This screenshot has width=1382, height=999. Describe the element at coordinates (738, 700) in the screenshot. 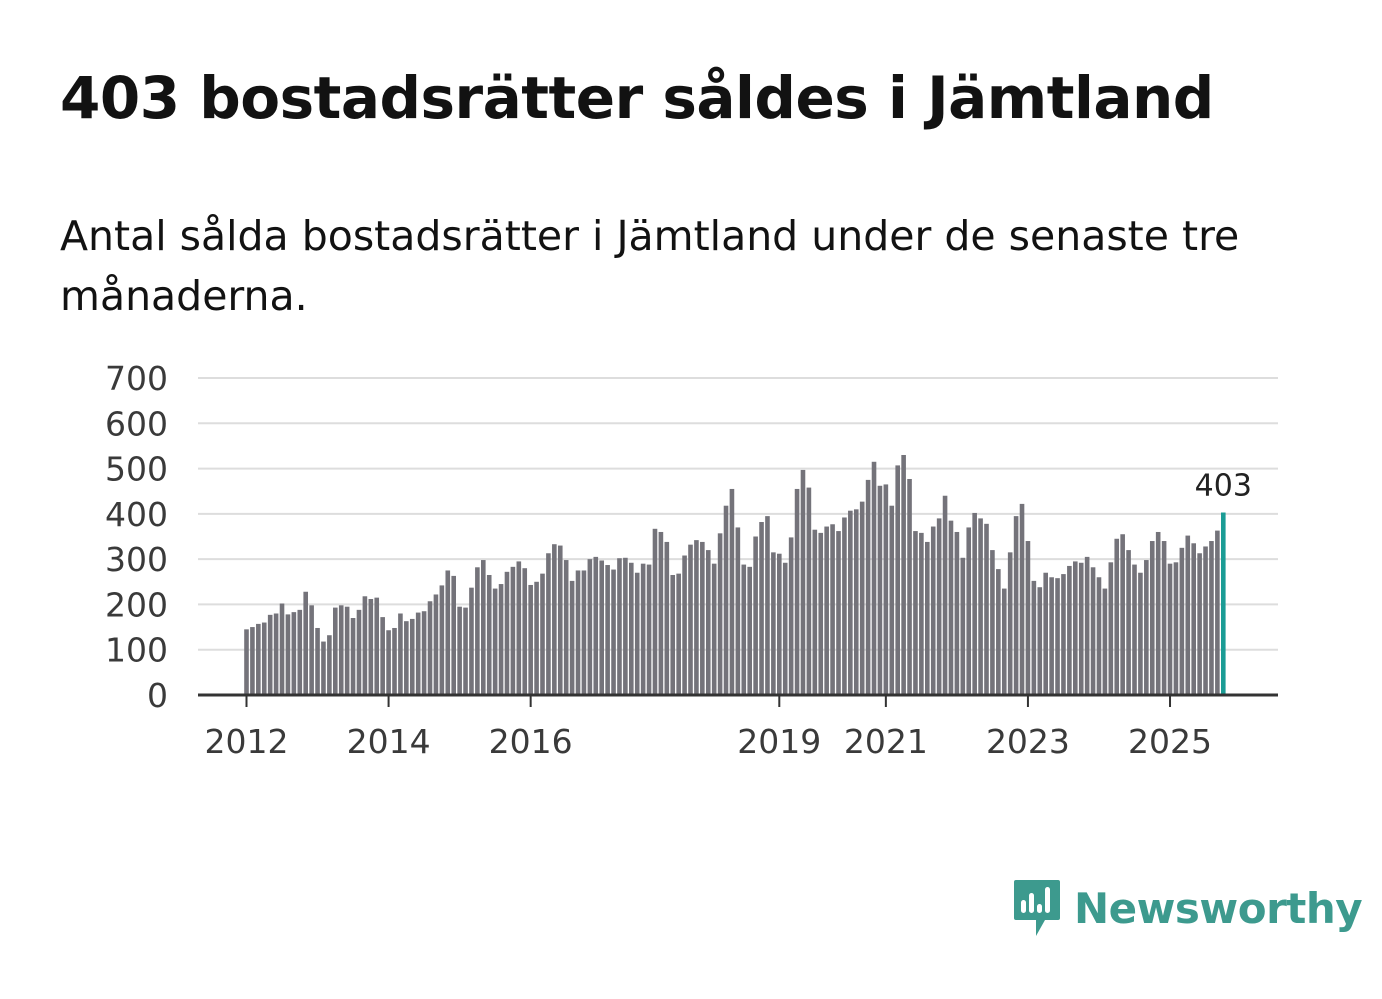

I see `axes` at that location.